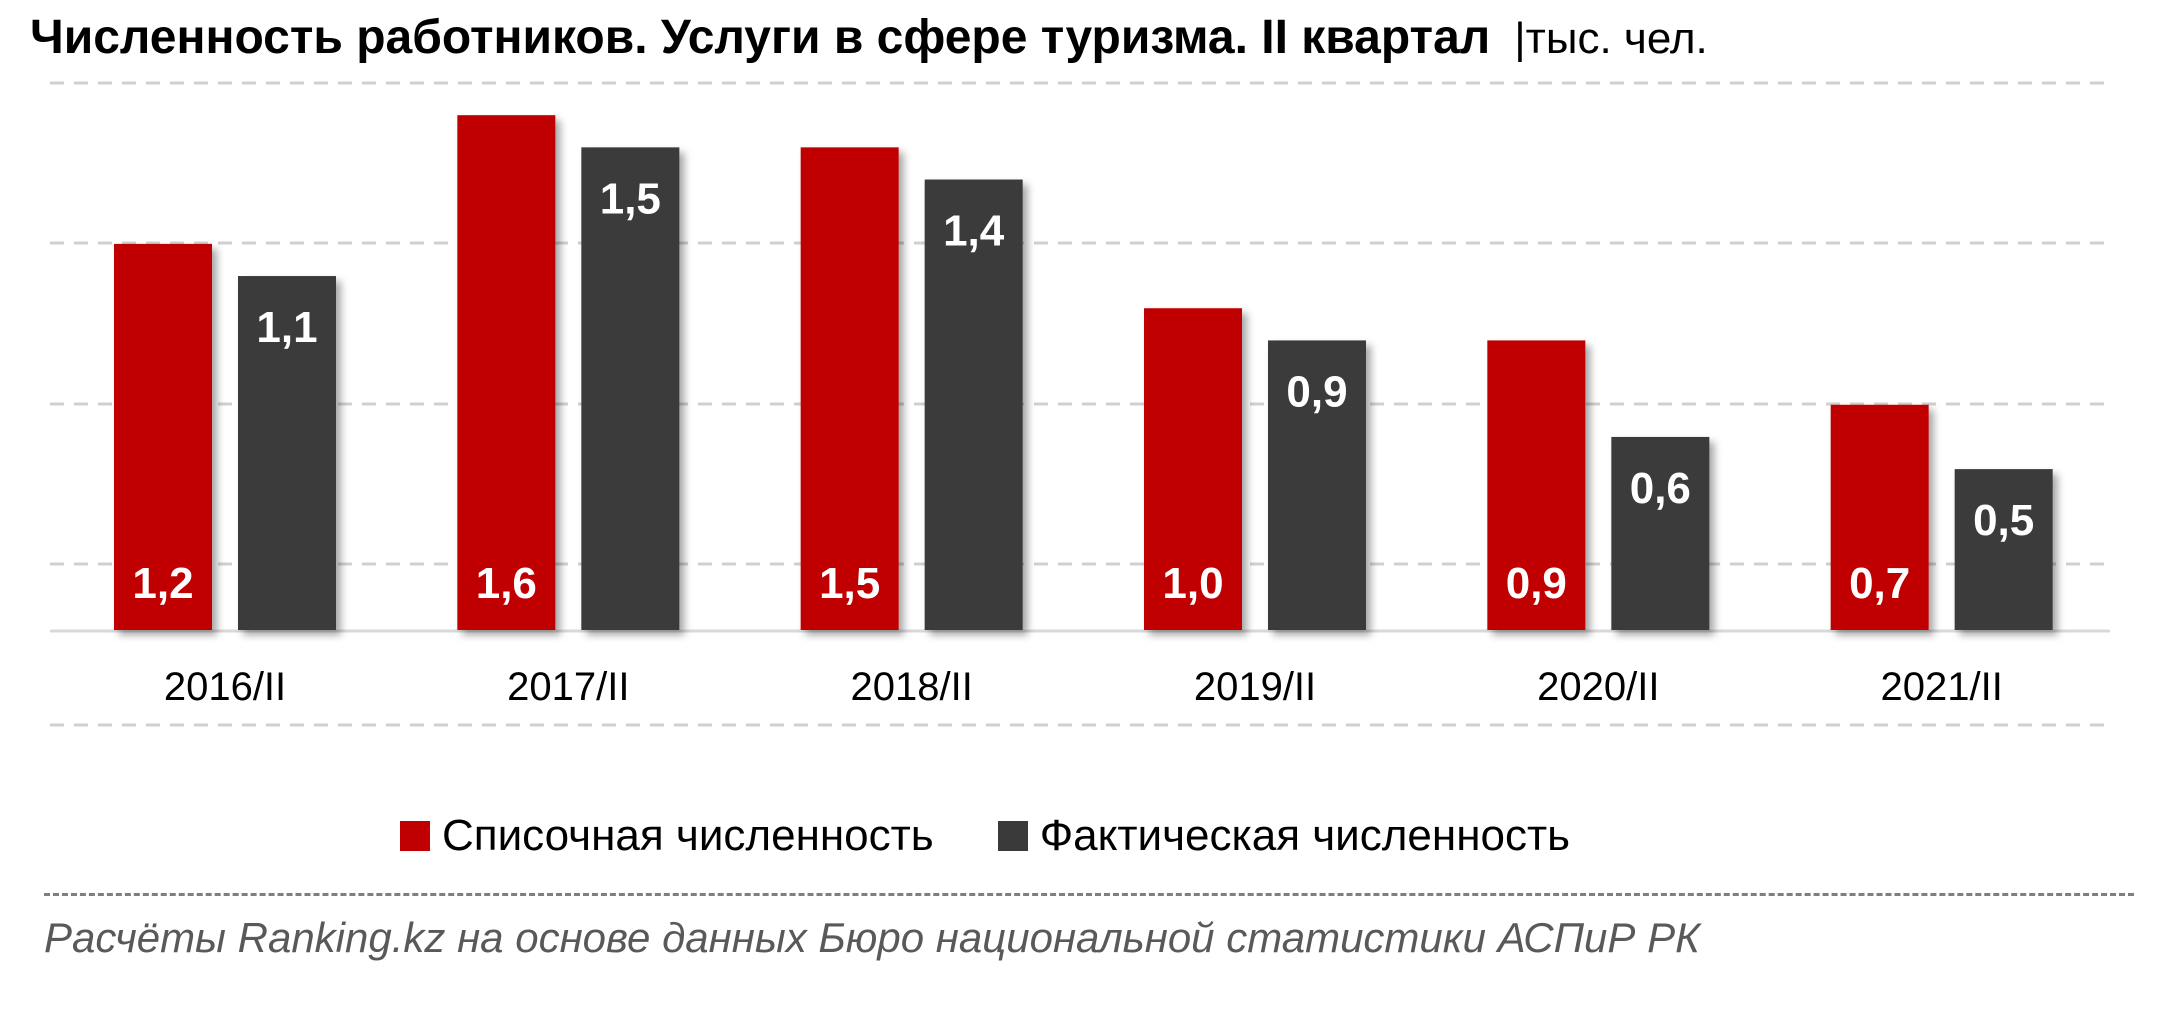  I want to click on x-tick-label-2020/II: 2020/II, so click(1598, 687).